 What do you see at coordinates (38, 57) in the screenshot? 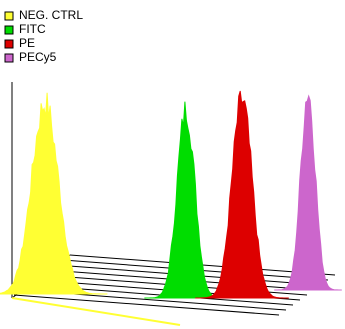
I see `legend-label: PECy5` at bounding box center [38, 57].